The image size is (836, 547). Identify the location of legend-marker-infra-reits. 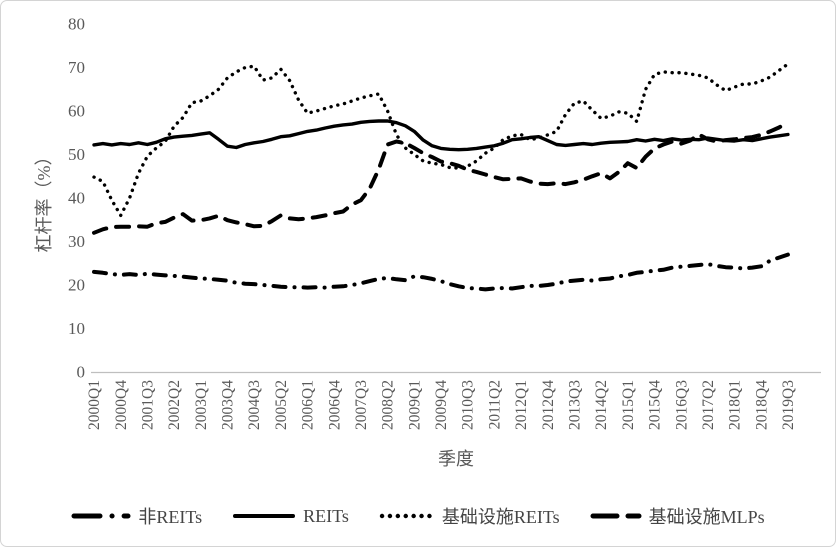
(407, 516).